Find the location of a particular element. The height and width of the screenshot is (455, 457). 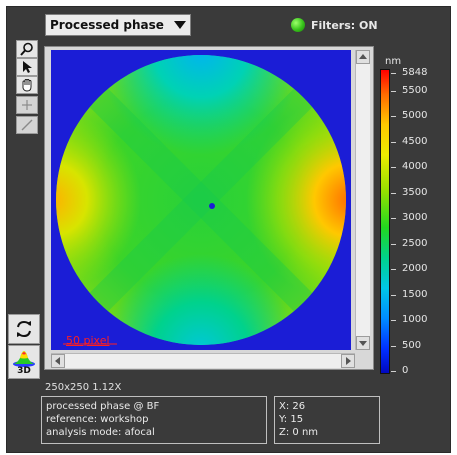

arrow-down-icon is located at coordinates (363, 343).